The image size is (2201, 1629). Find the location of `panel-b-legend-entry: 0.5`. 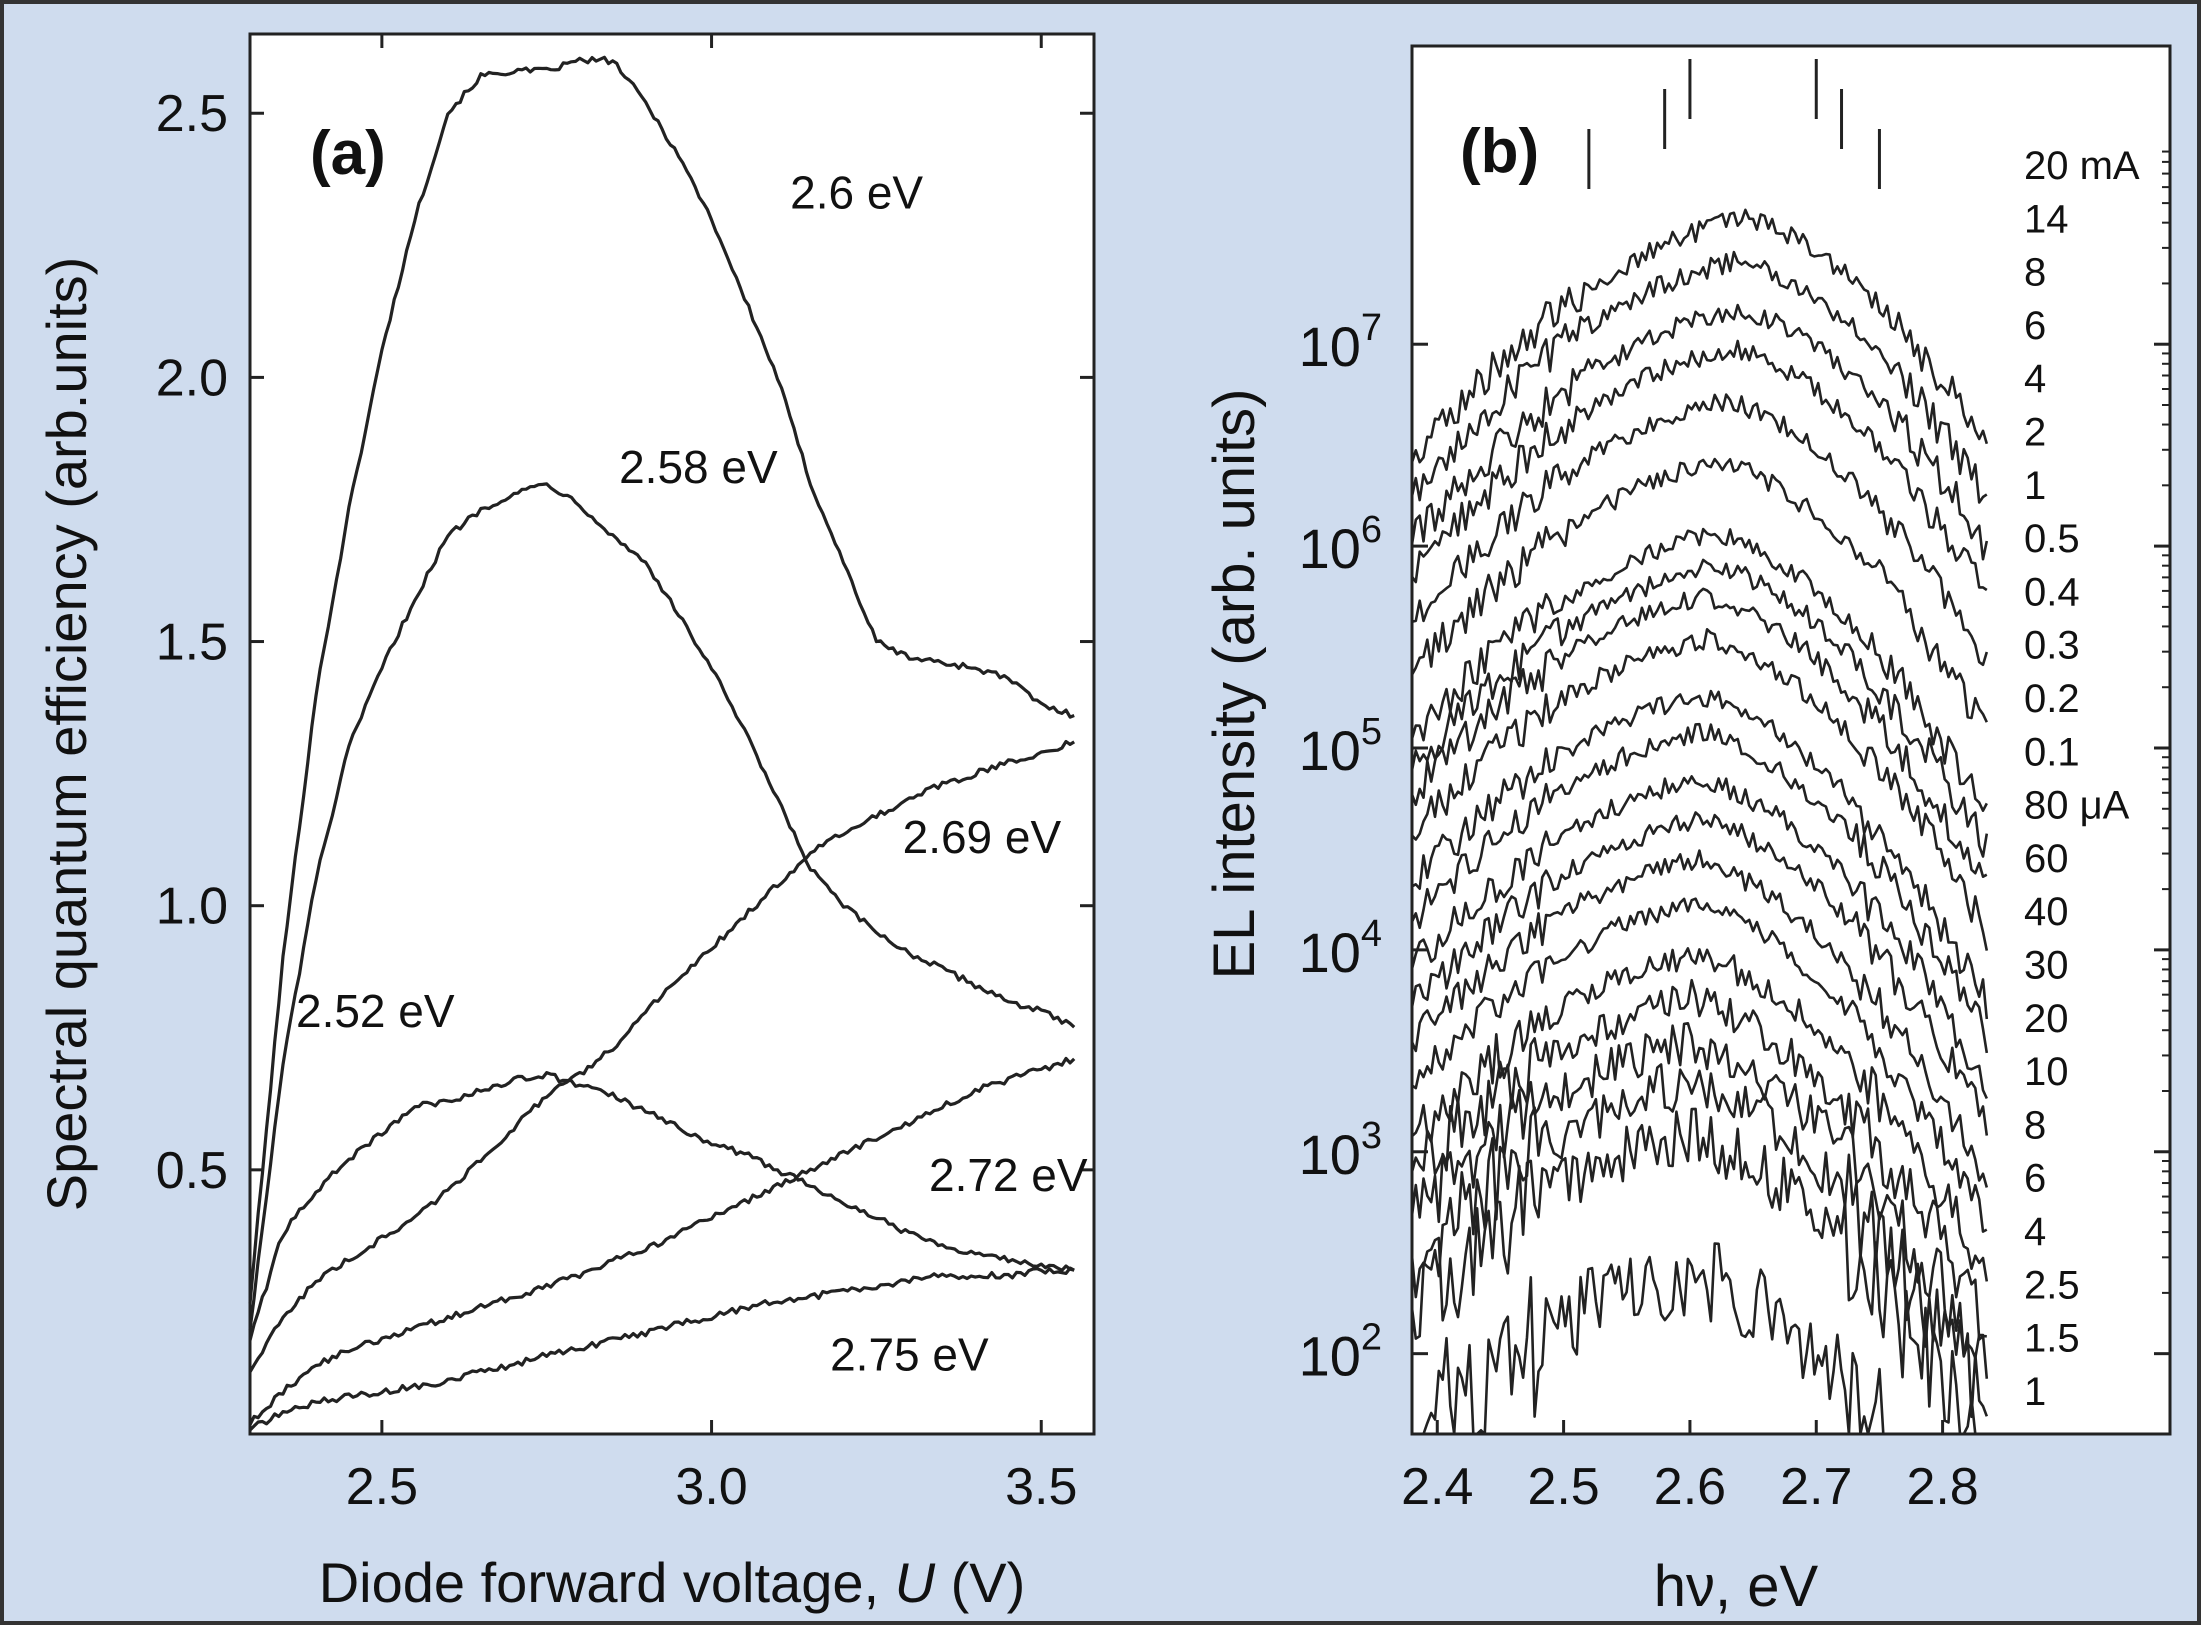

panel-b-legend-entry: 0.5 is located at coordinates (2052, 539).